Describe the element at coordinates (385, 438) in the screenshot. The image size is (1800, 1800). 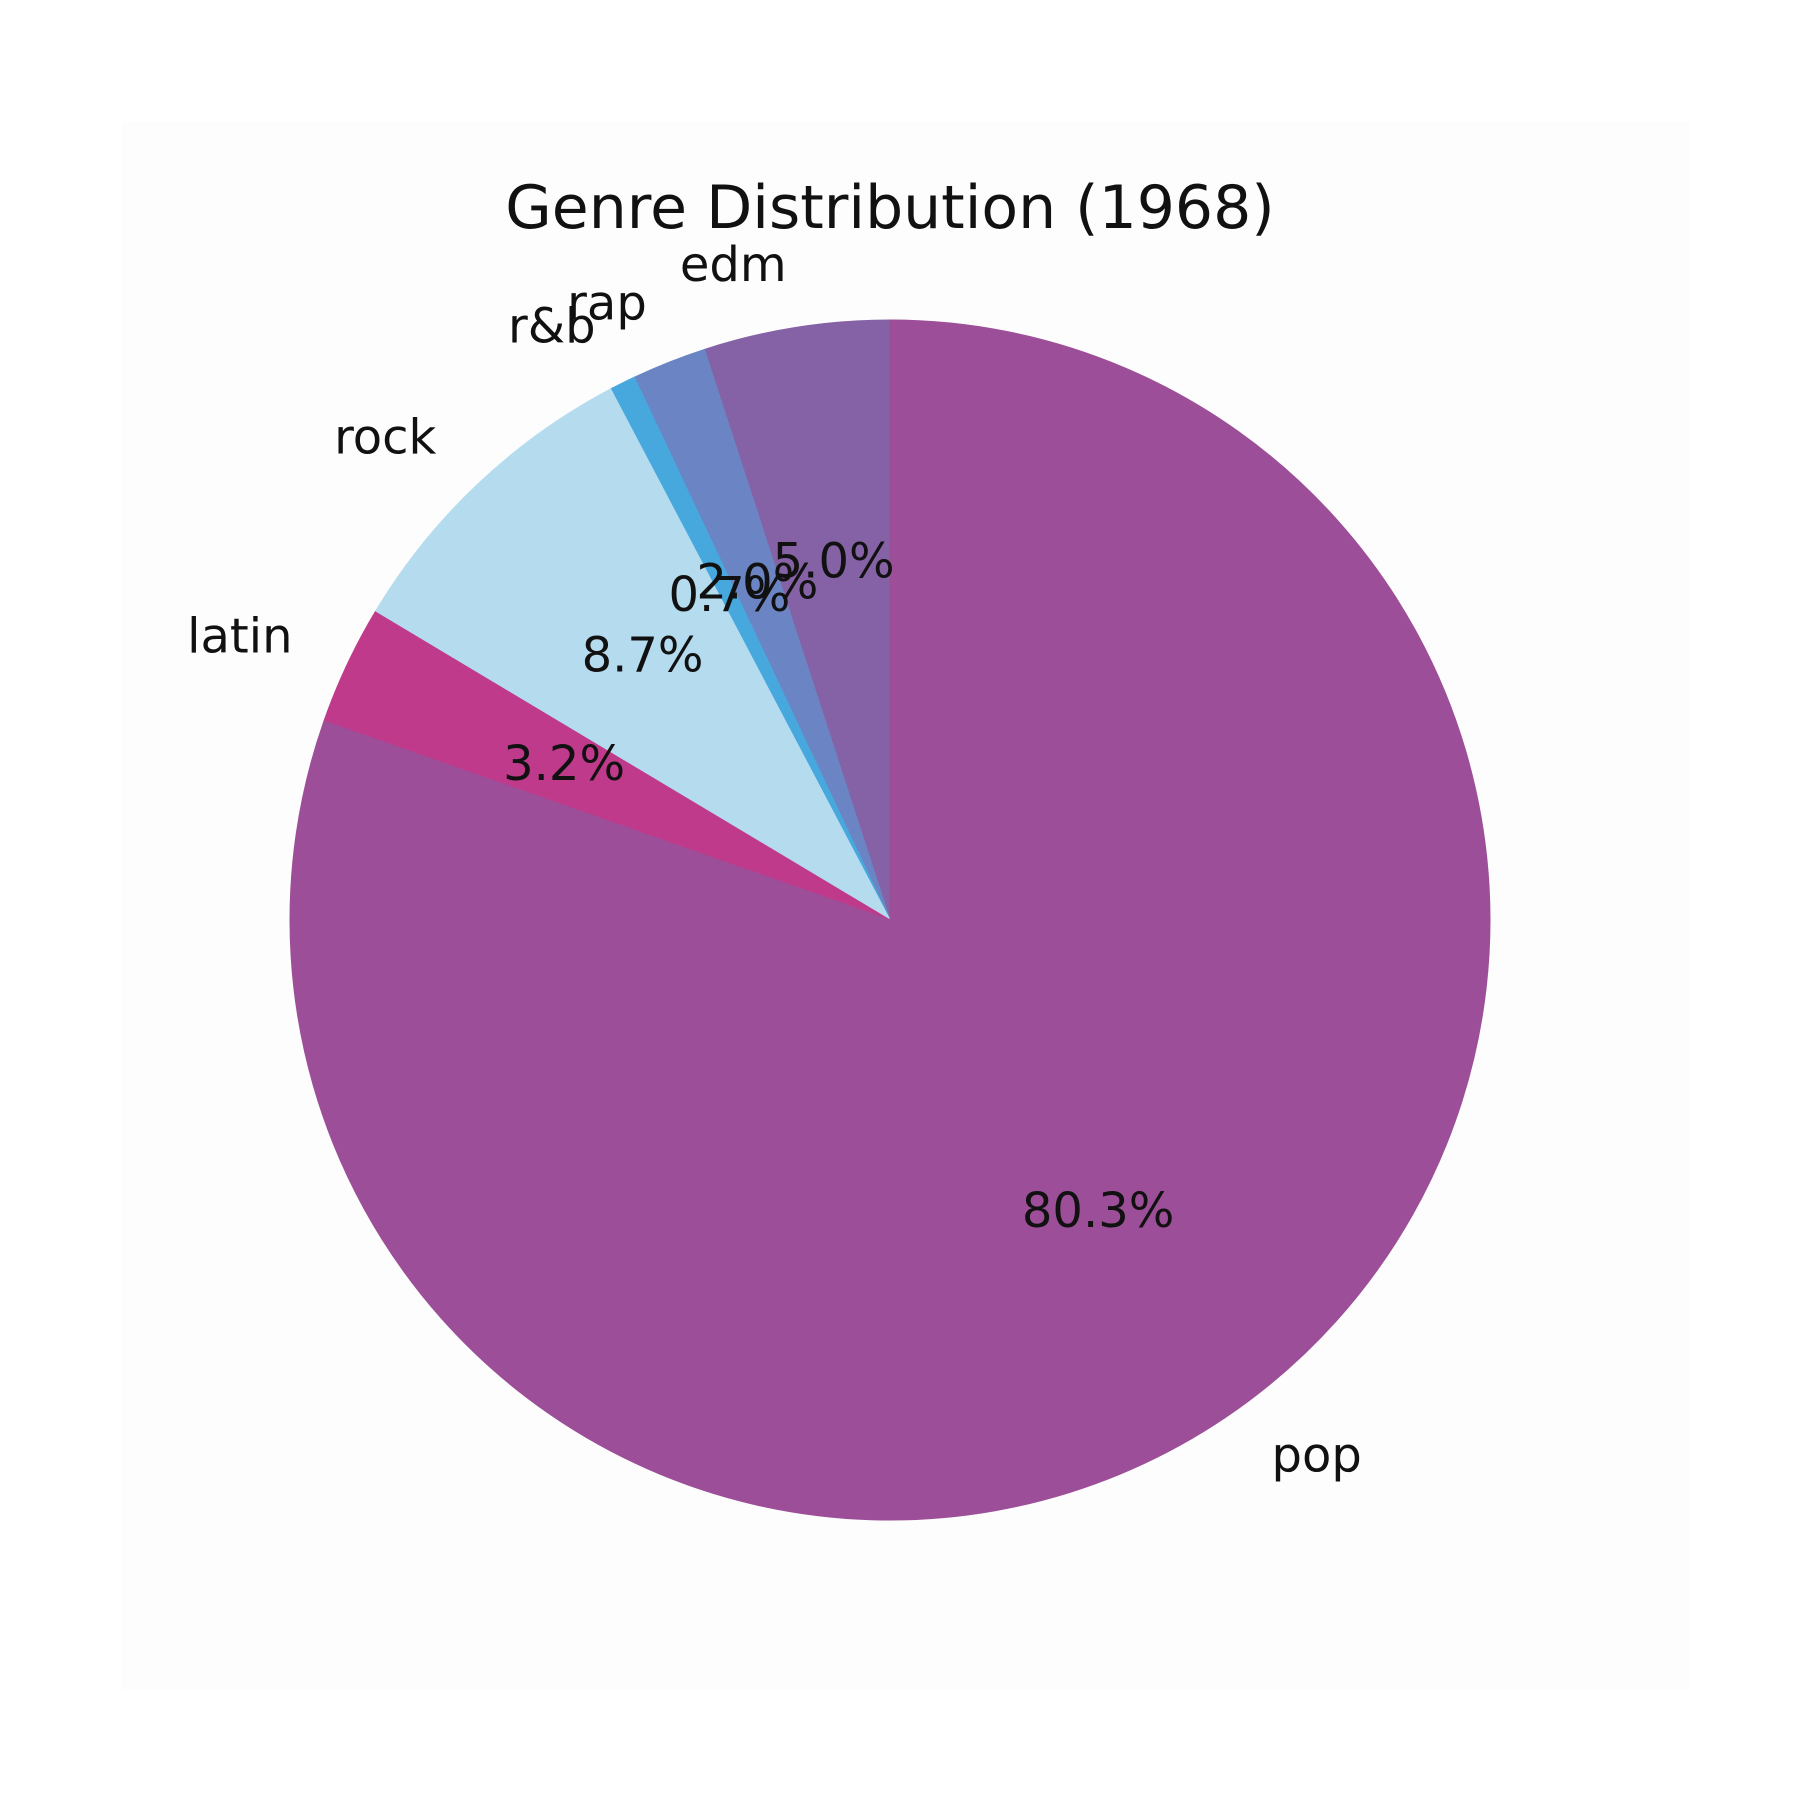
I see `slice-label-rock: rock` at that location.